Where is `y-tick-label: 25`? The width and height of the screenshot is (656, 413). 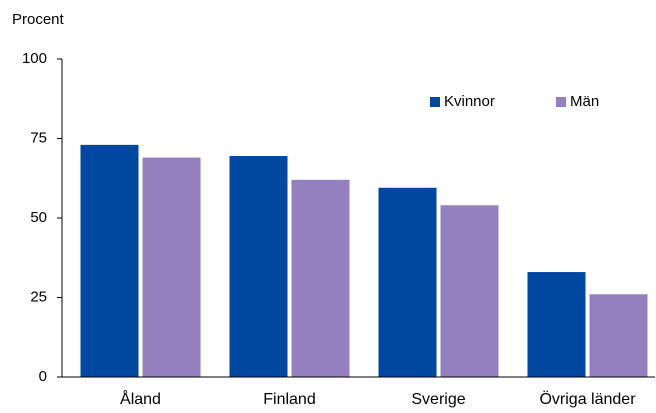
y-tick-label: 25 is located at coordinates (38, 296).